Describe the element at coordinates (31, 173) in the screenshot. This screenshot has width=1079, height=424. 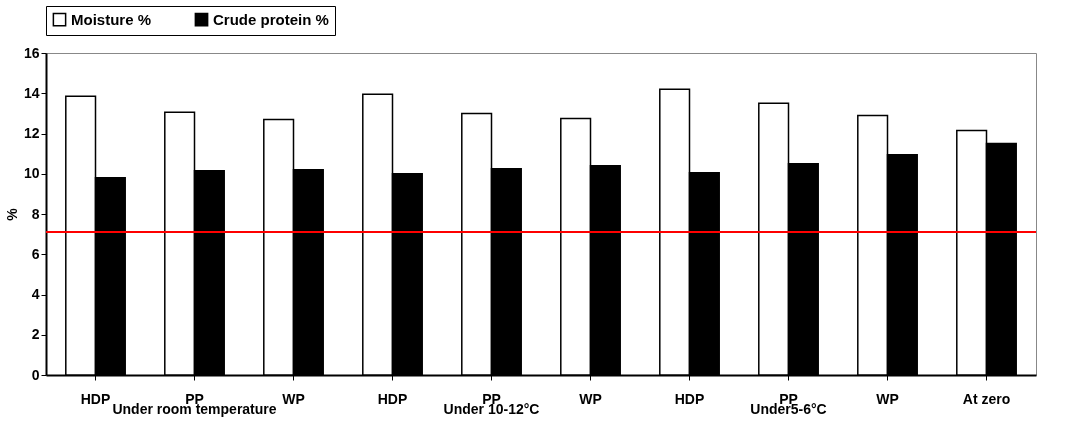
I see `y-tick-label: 10` at that location.